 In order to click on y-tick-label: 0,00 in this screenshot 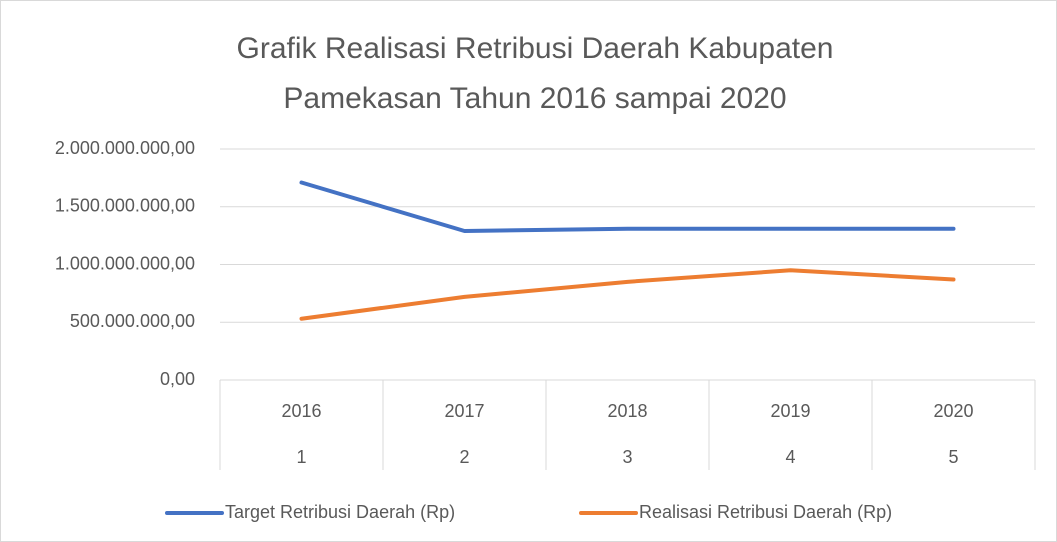, I will do `click(177, 379)`.